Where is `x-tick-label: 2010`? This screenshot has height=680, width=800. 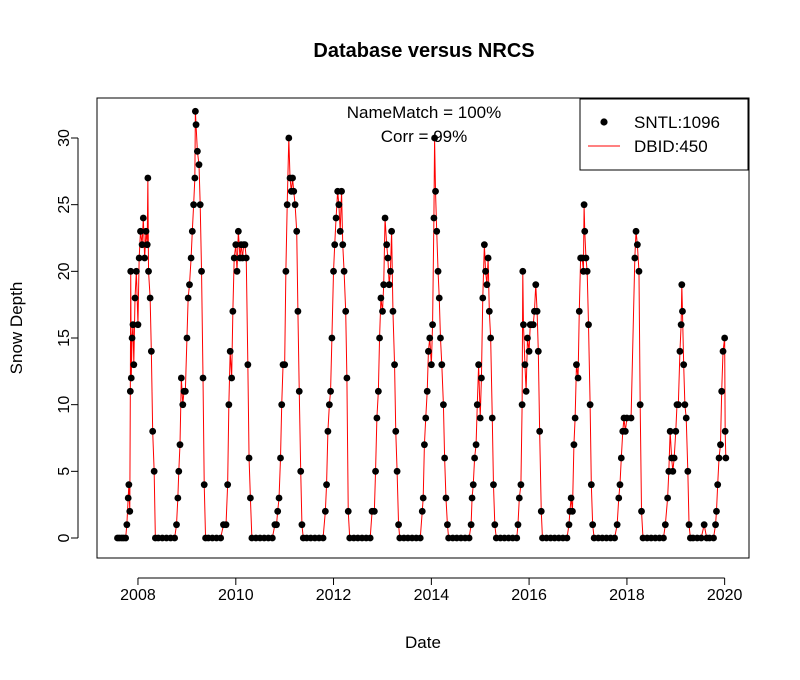
x-tick-label: 2010 is located at coordinates (236, 595).